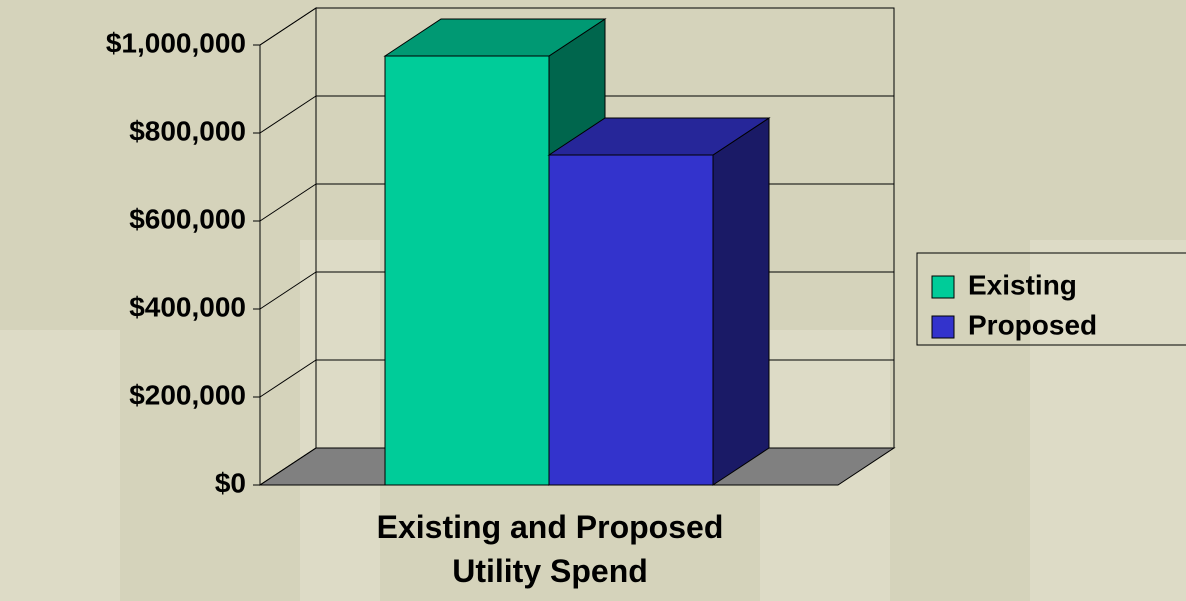 This screenshot has width=1186, height=601. I want to click on bar, so click(659, 301).